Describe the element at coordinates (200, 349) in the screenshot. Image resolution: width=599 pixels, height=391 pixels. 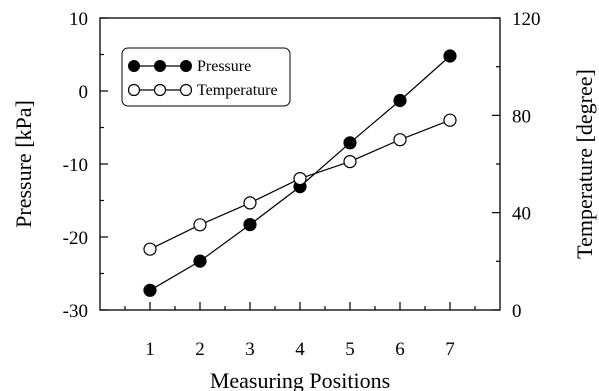
I see `x-tick-label: 2` at that location.